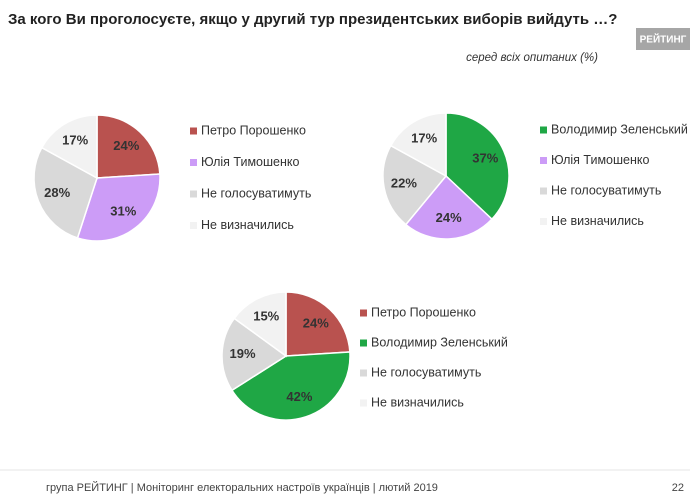 This screenshot has width=690, height=496. Describe the element at coordinates (123, 210) in the screenshot. I see `slice-label: 31%` at that location.